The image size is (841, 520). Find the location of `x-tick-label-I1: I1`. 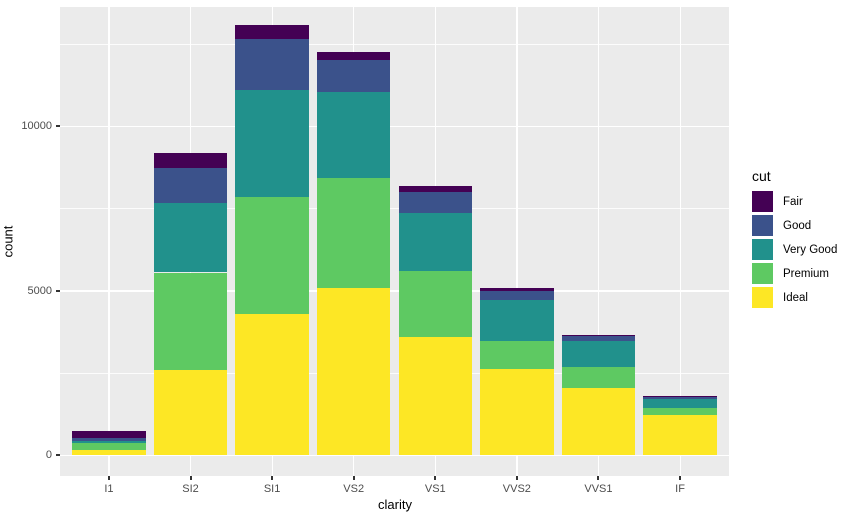

x-tick-label-I1: I1 is located at coordinates (109, 489).